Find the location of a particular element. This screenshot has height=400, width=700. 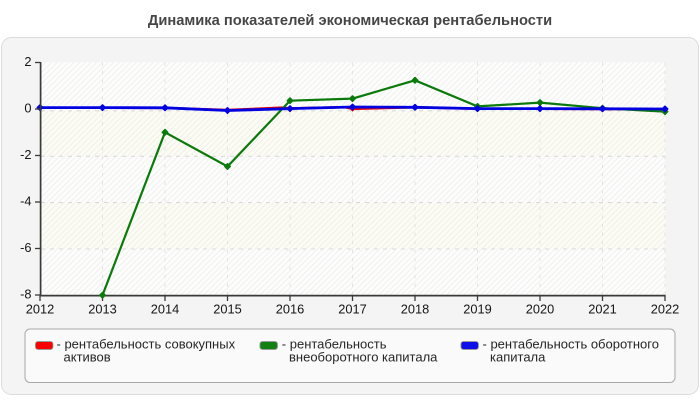

svg-text: 2018 is located at coordinates (415, 308).